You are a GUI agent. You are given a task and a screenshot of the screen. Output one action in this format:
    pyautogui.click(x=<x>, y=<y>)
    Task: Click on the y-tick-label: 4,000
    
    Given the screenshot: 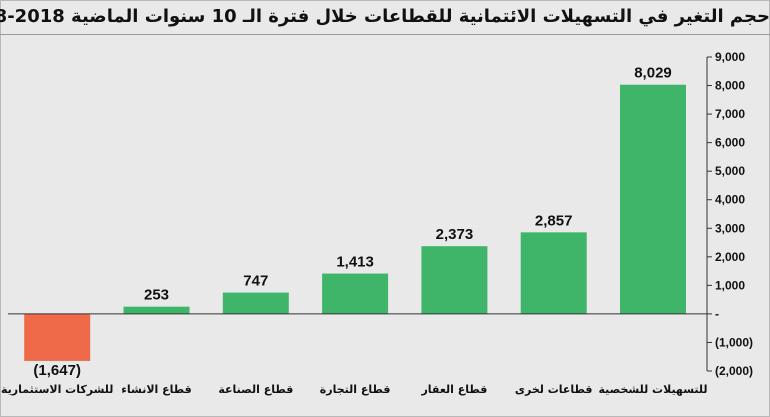 What is the action you would take?
    pyautogui.click(x=730, y=200)
    